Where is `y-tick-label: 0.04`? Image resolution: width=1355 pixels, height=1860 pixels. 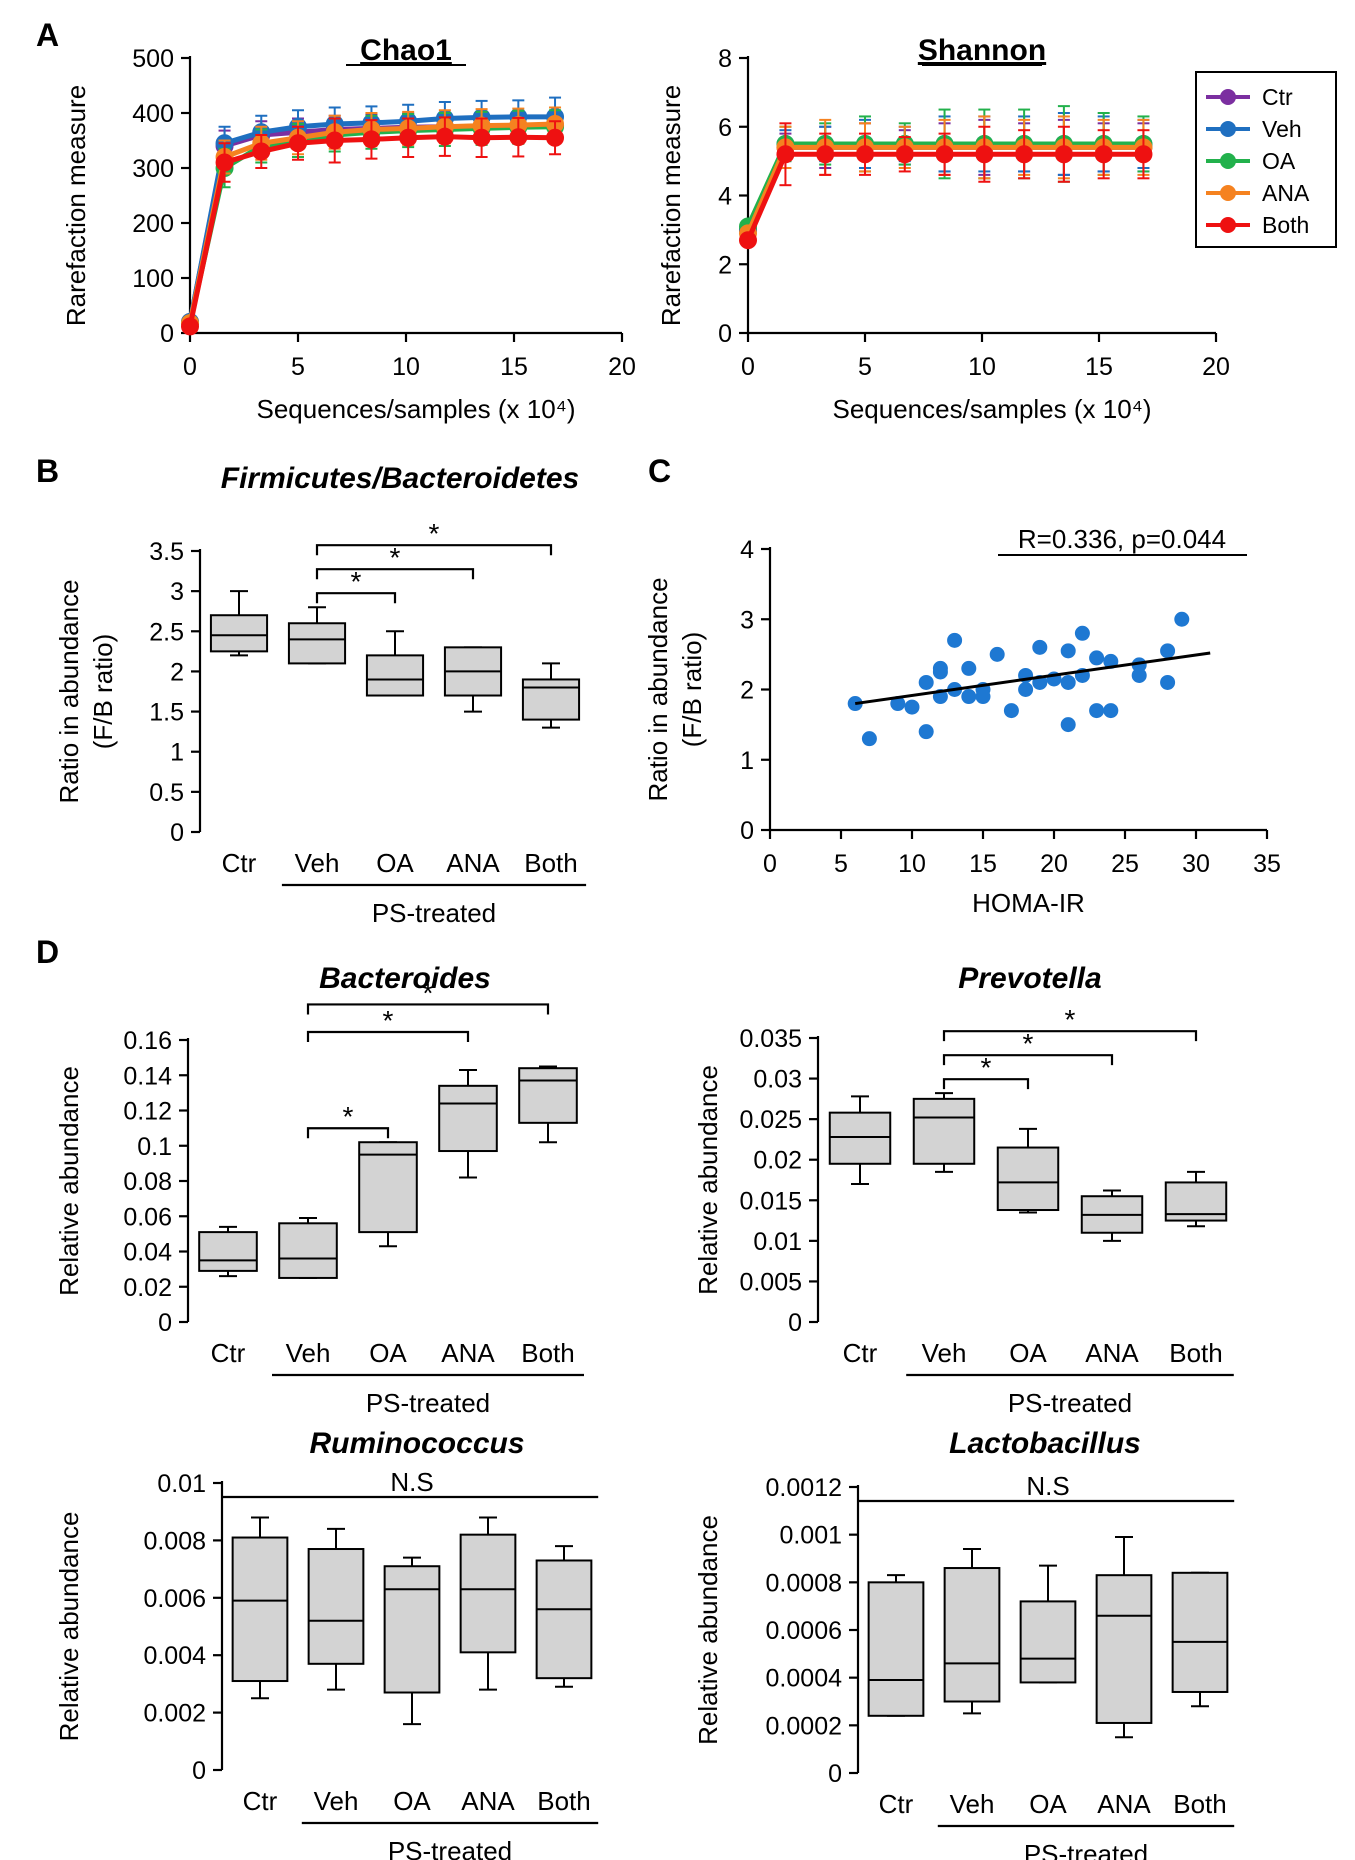
y-tick-label: 0.04 is located at coordinates (147, 1253).